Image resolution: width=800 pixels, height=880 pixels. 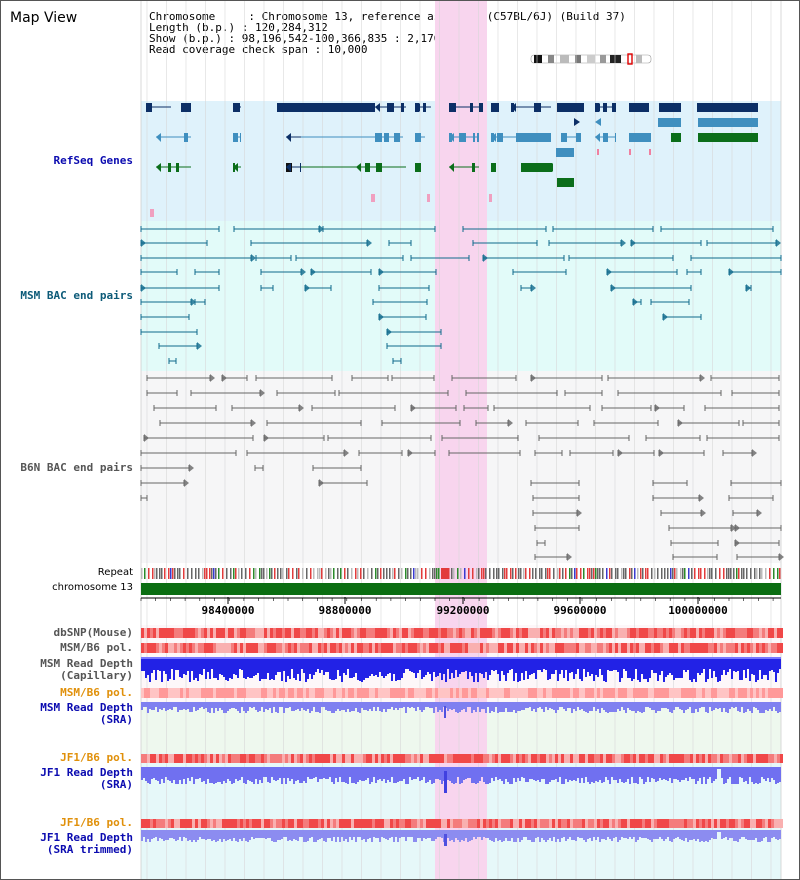 I want to click on msm-bac-label: MSM BAC end pairs, so click(x=76, y=295).